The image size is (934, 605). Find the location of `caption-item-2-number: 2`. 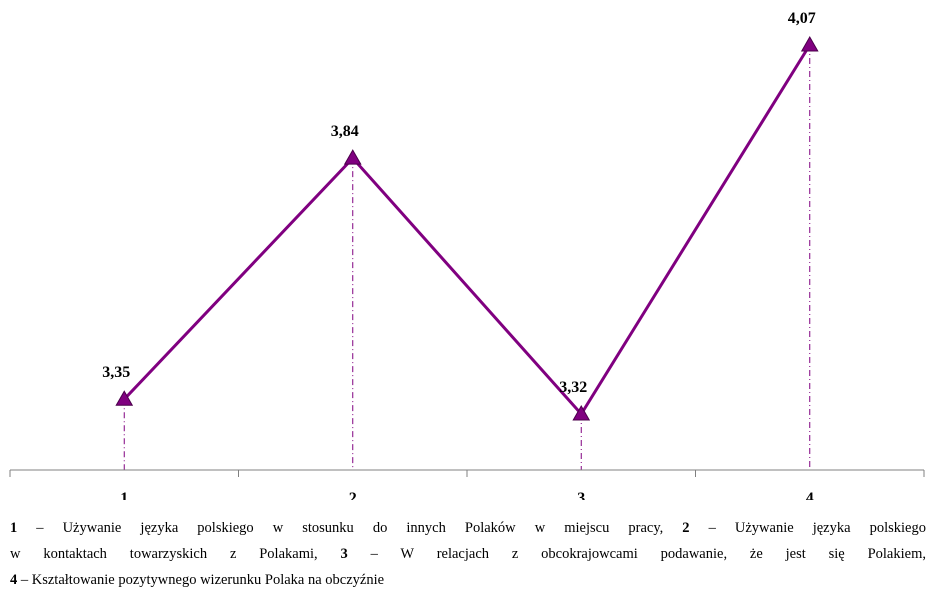

caption-item-2-number: 2 is located at coordinates (686, 528).